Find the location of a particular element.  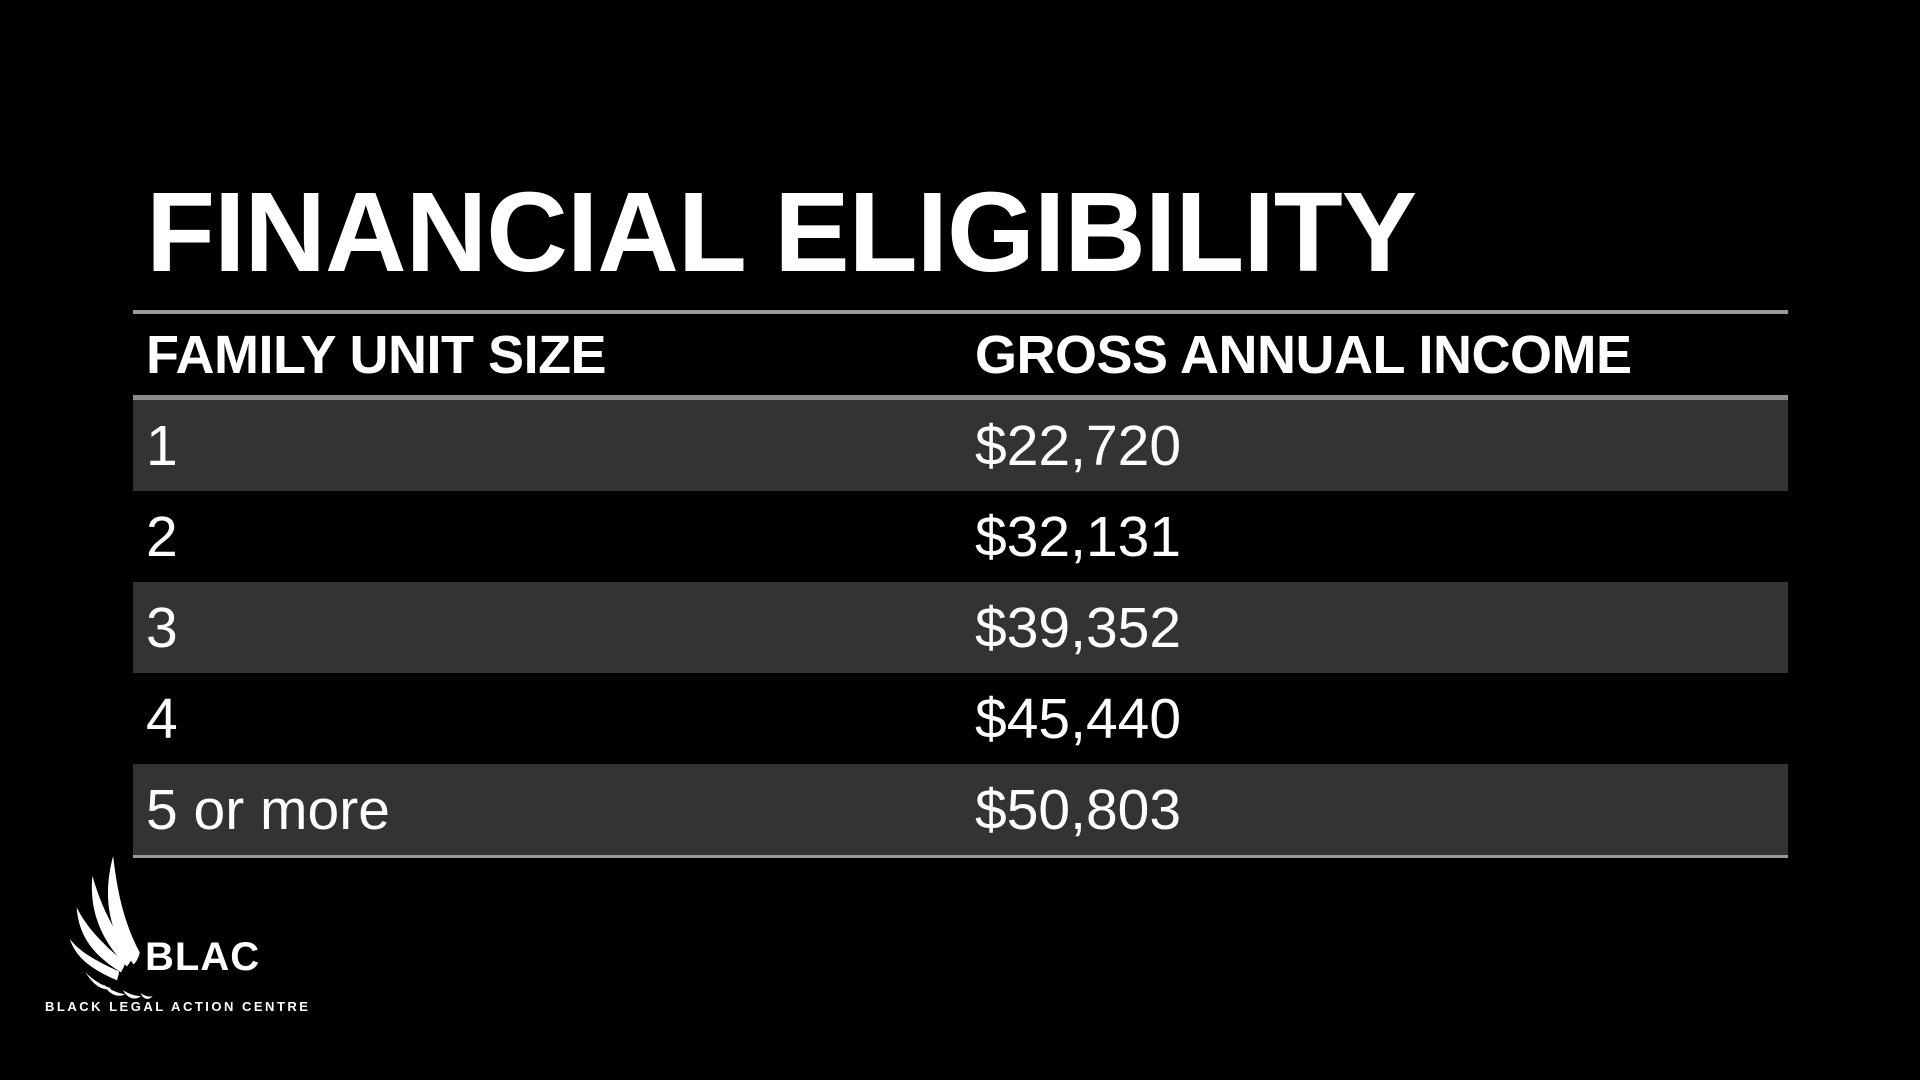

logo-tagline: BLACK LEGAL ACTION CENTRE is located at coordinates (178, 1006).